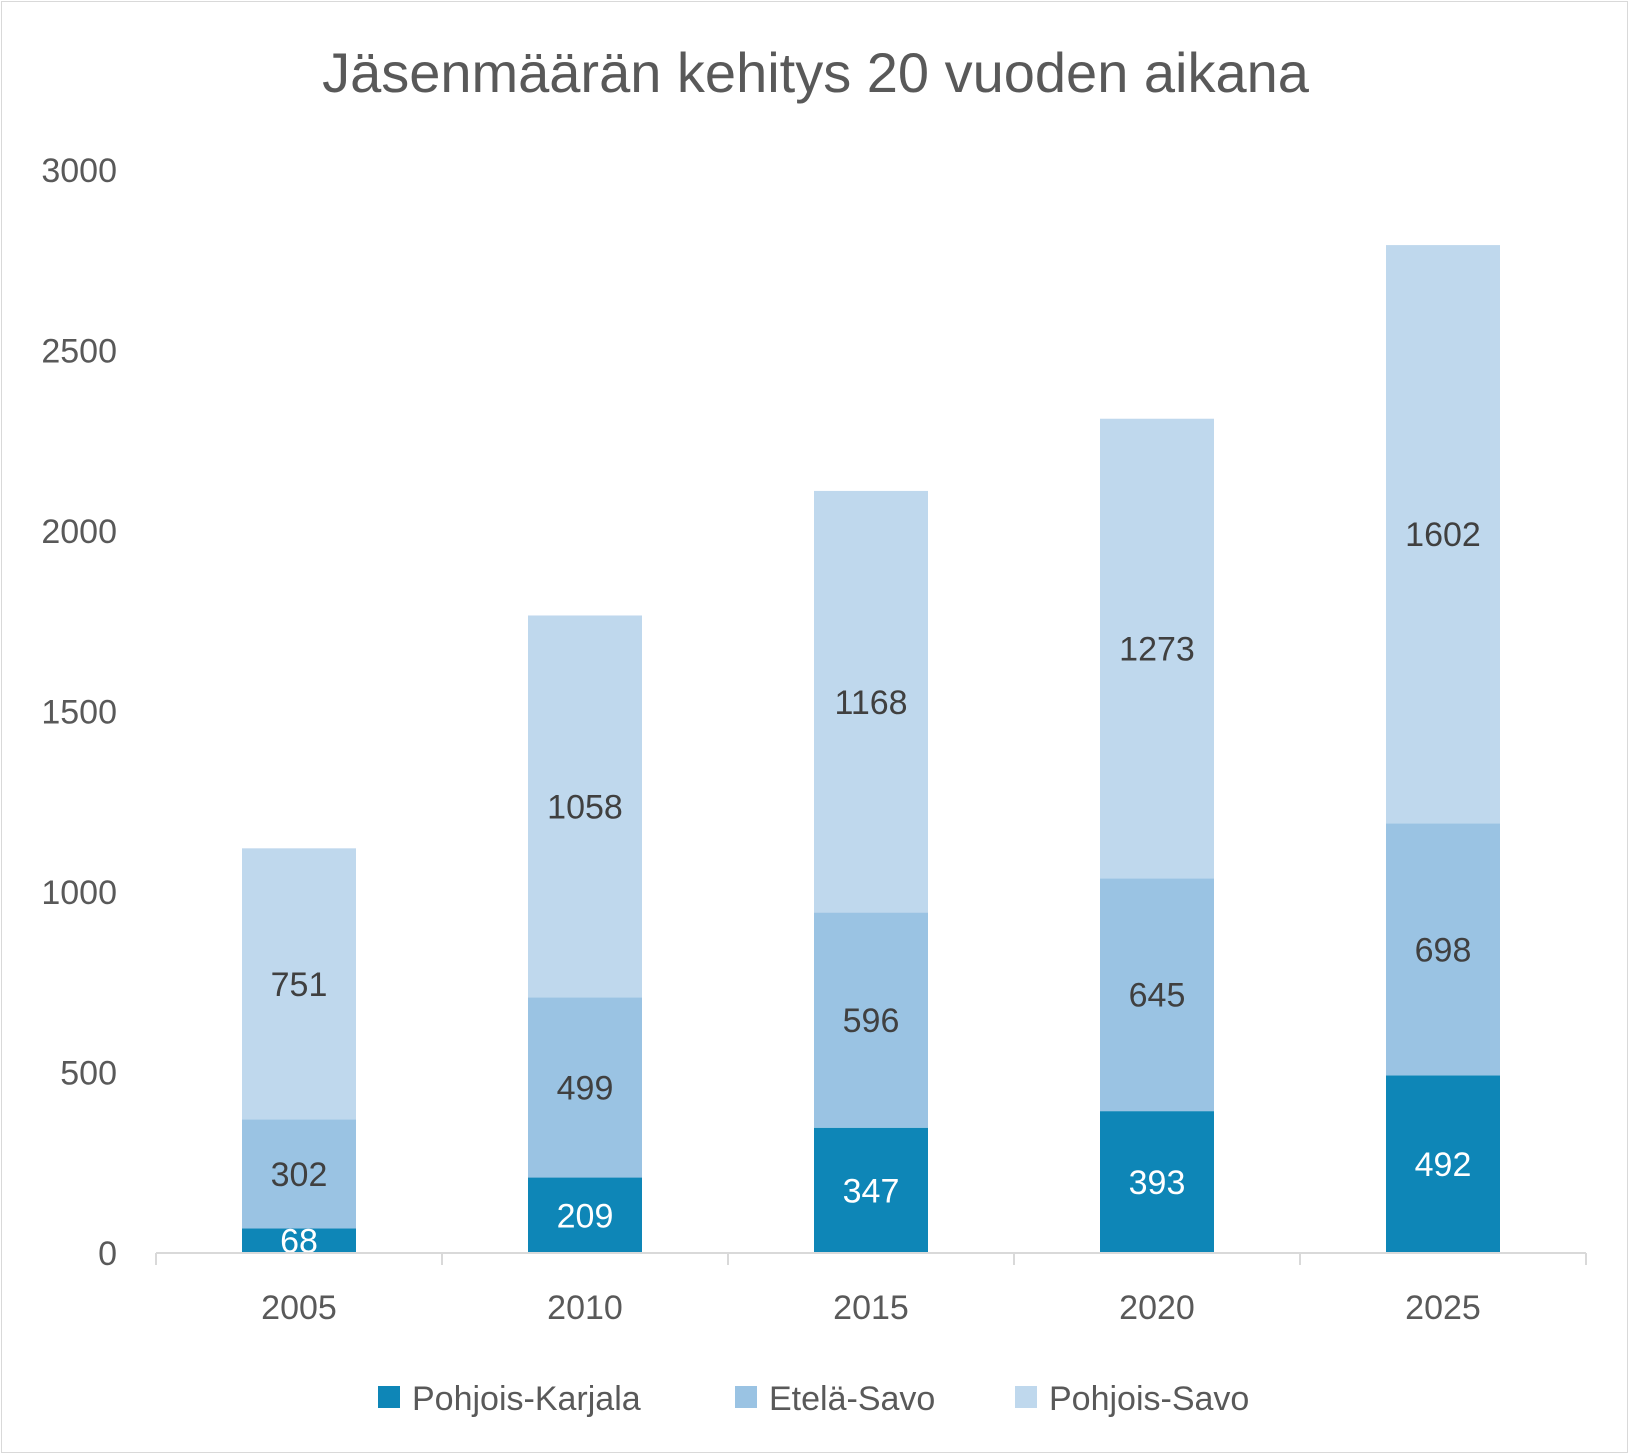 This screenshot has width=1631, height=1456. What do you see at coordinates (815, 72) in the screenshot?
I see `chart-title: Jäsenmäärän kehitys 20 vuoden aikana` at bounding box center [815, 72].